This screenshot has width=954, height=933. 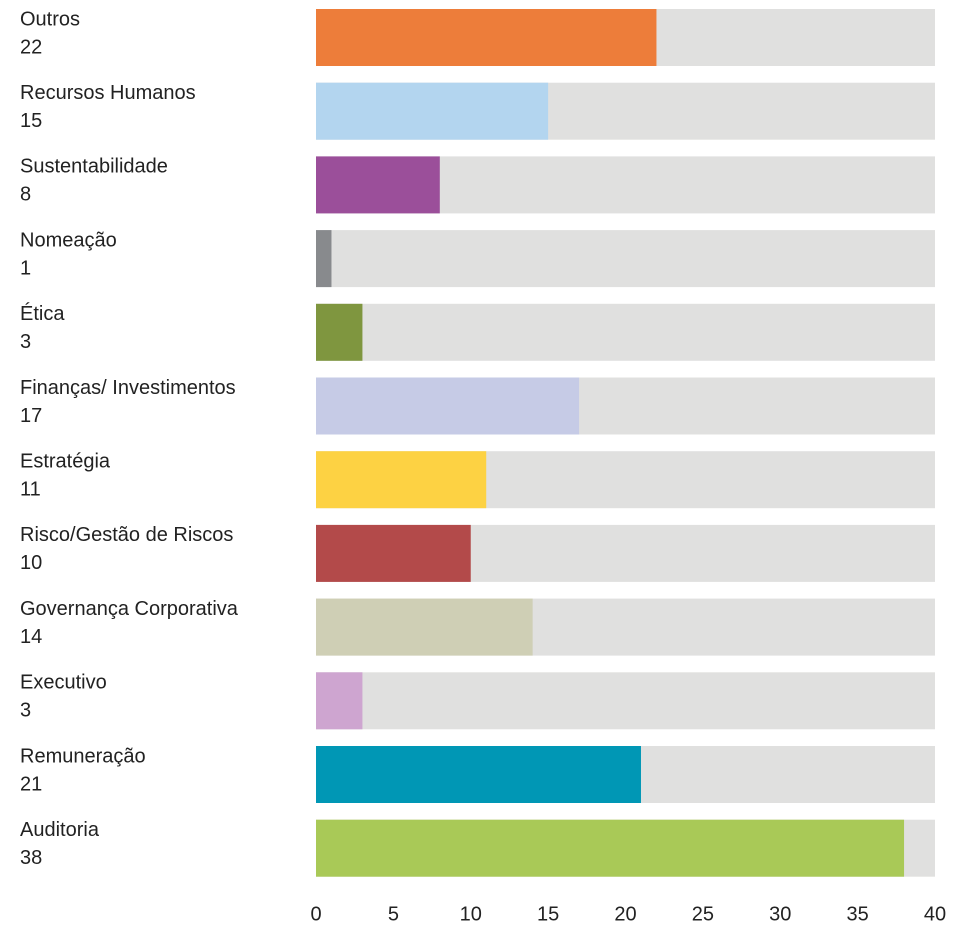 What do you see at coordinates (129, 609) in the screenshot?
I see `category-label: Governança Corporativa` at bounding box center [129, 609].